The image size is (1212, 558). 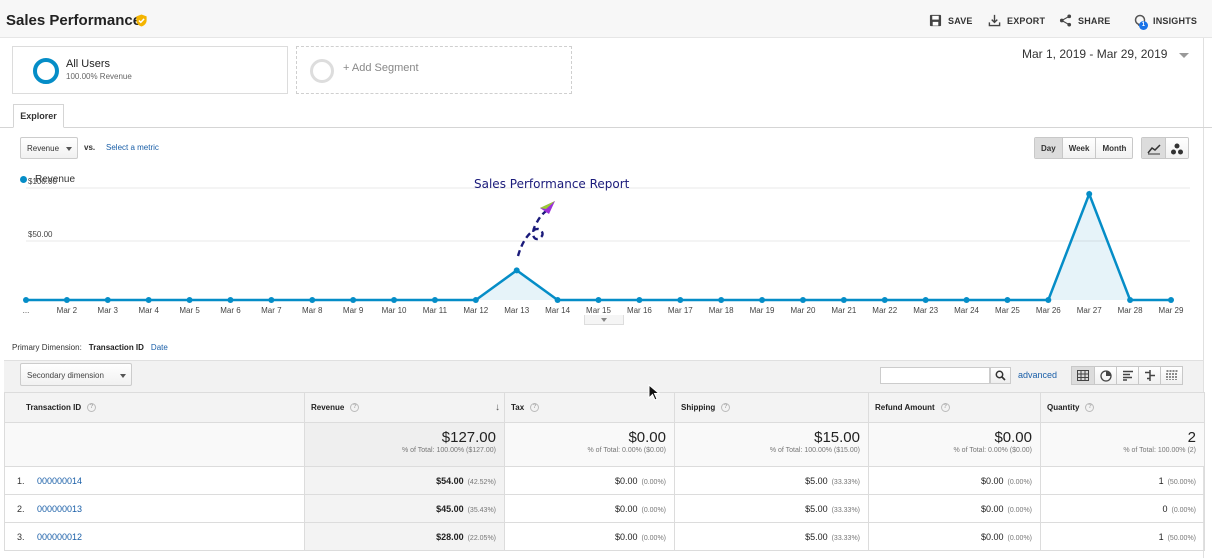 What do you see at coordinates (1000, 375) in the screenshot?
I see `table-search-button` at bounding box center [1000, 375].